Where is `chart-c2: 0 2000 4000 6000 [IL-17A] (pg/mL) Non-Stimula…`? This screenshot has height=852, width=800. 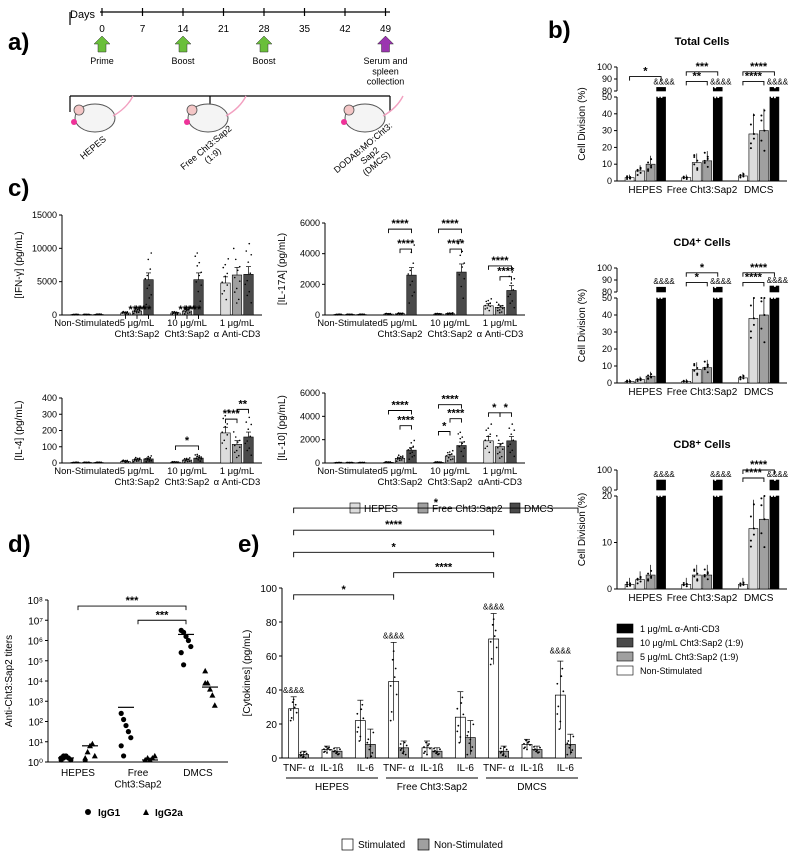
chart-c2: 0 2000 4000 6000 [IL-17A] (pg/mL) Non-Stimula… is located at coordinates (401, 279).